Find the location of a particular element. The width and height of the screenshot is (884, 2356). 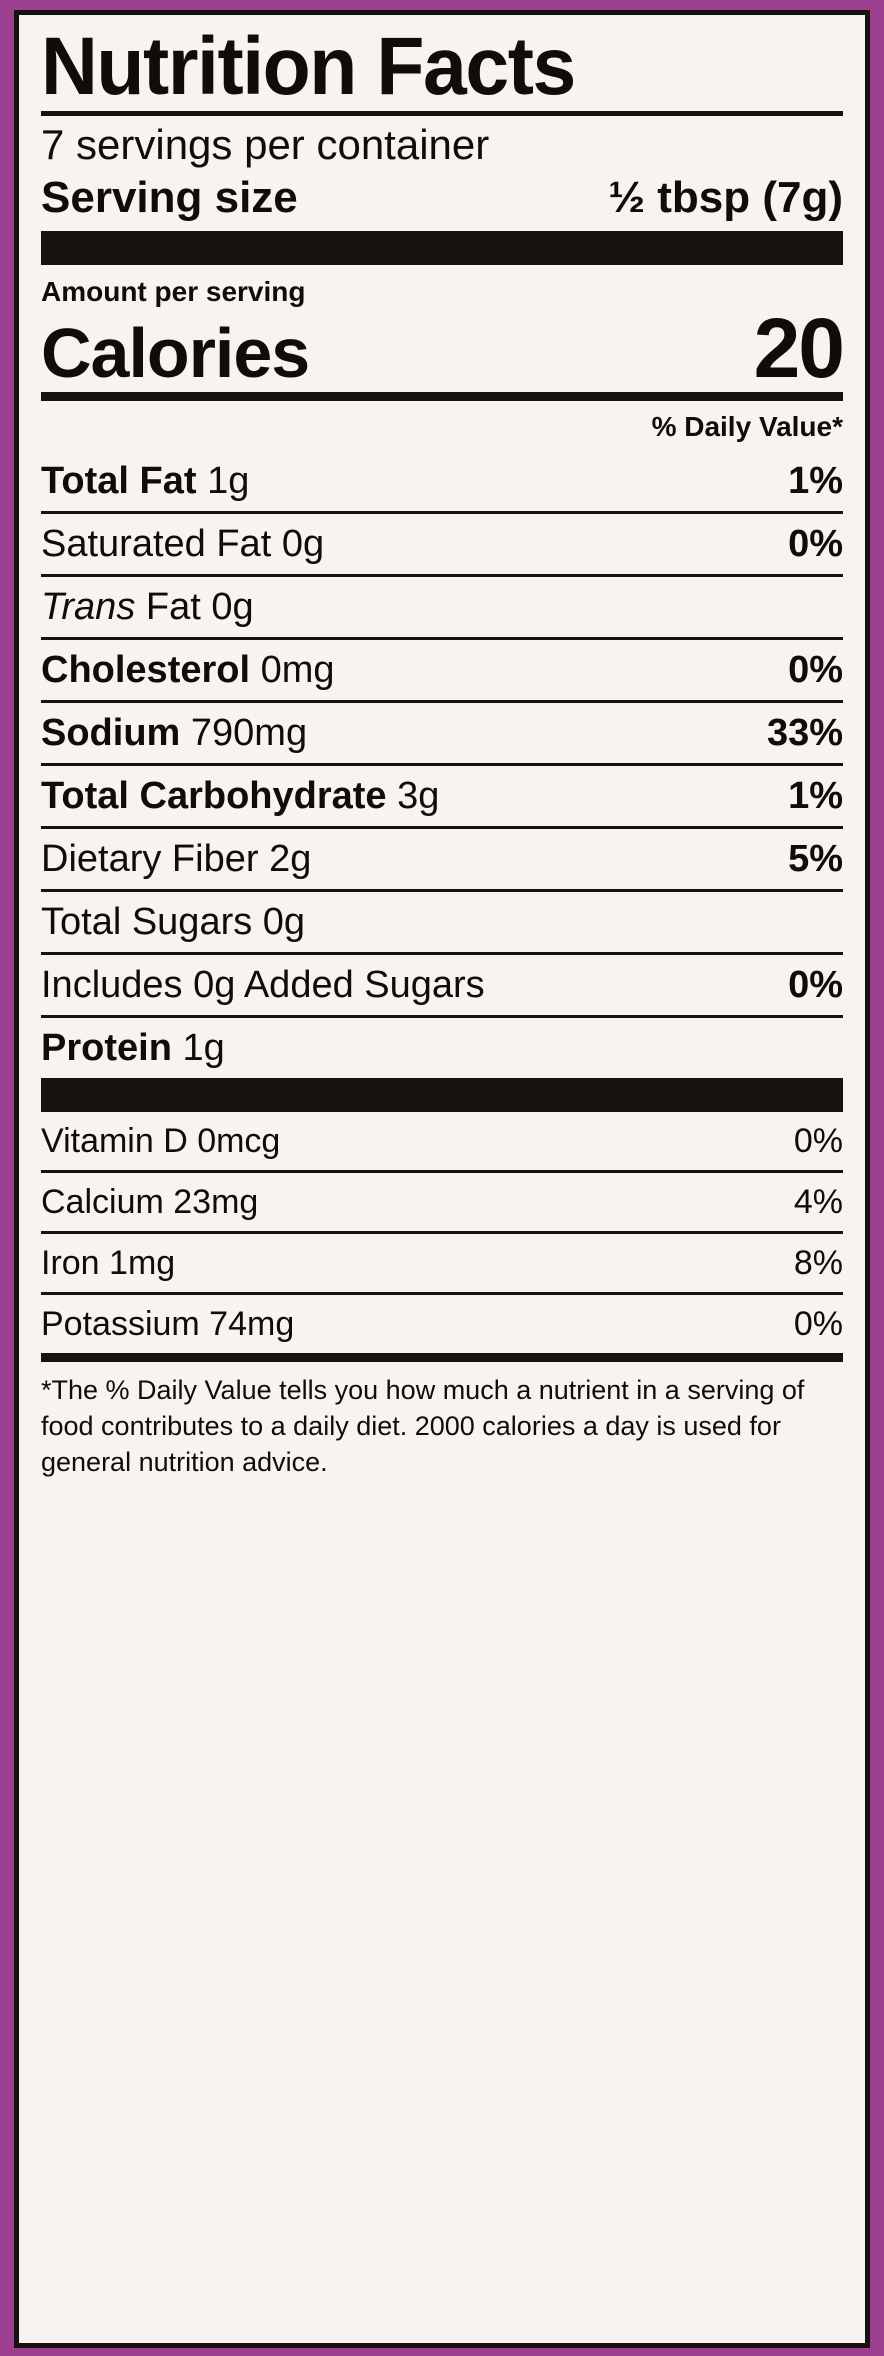

footnote-divider is located at coordinates (442, 1358).